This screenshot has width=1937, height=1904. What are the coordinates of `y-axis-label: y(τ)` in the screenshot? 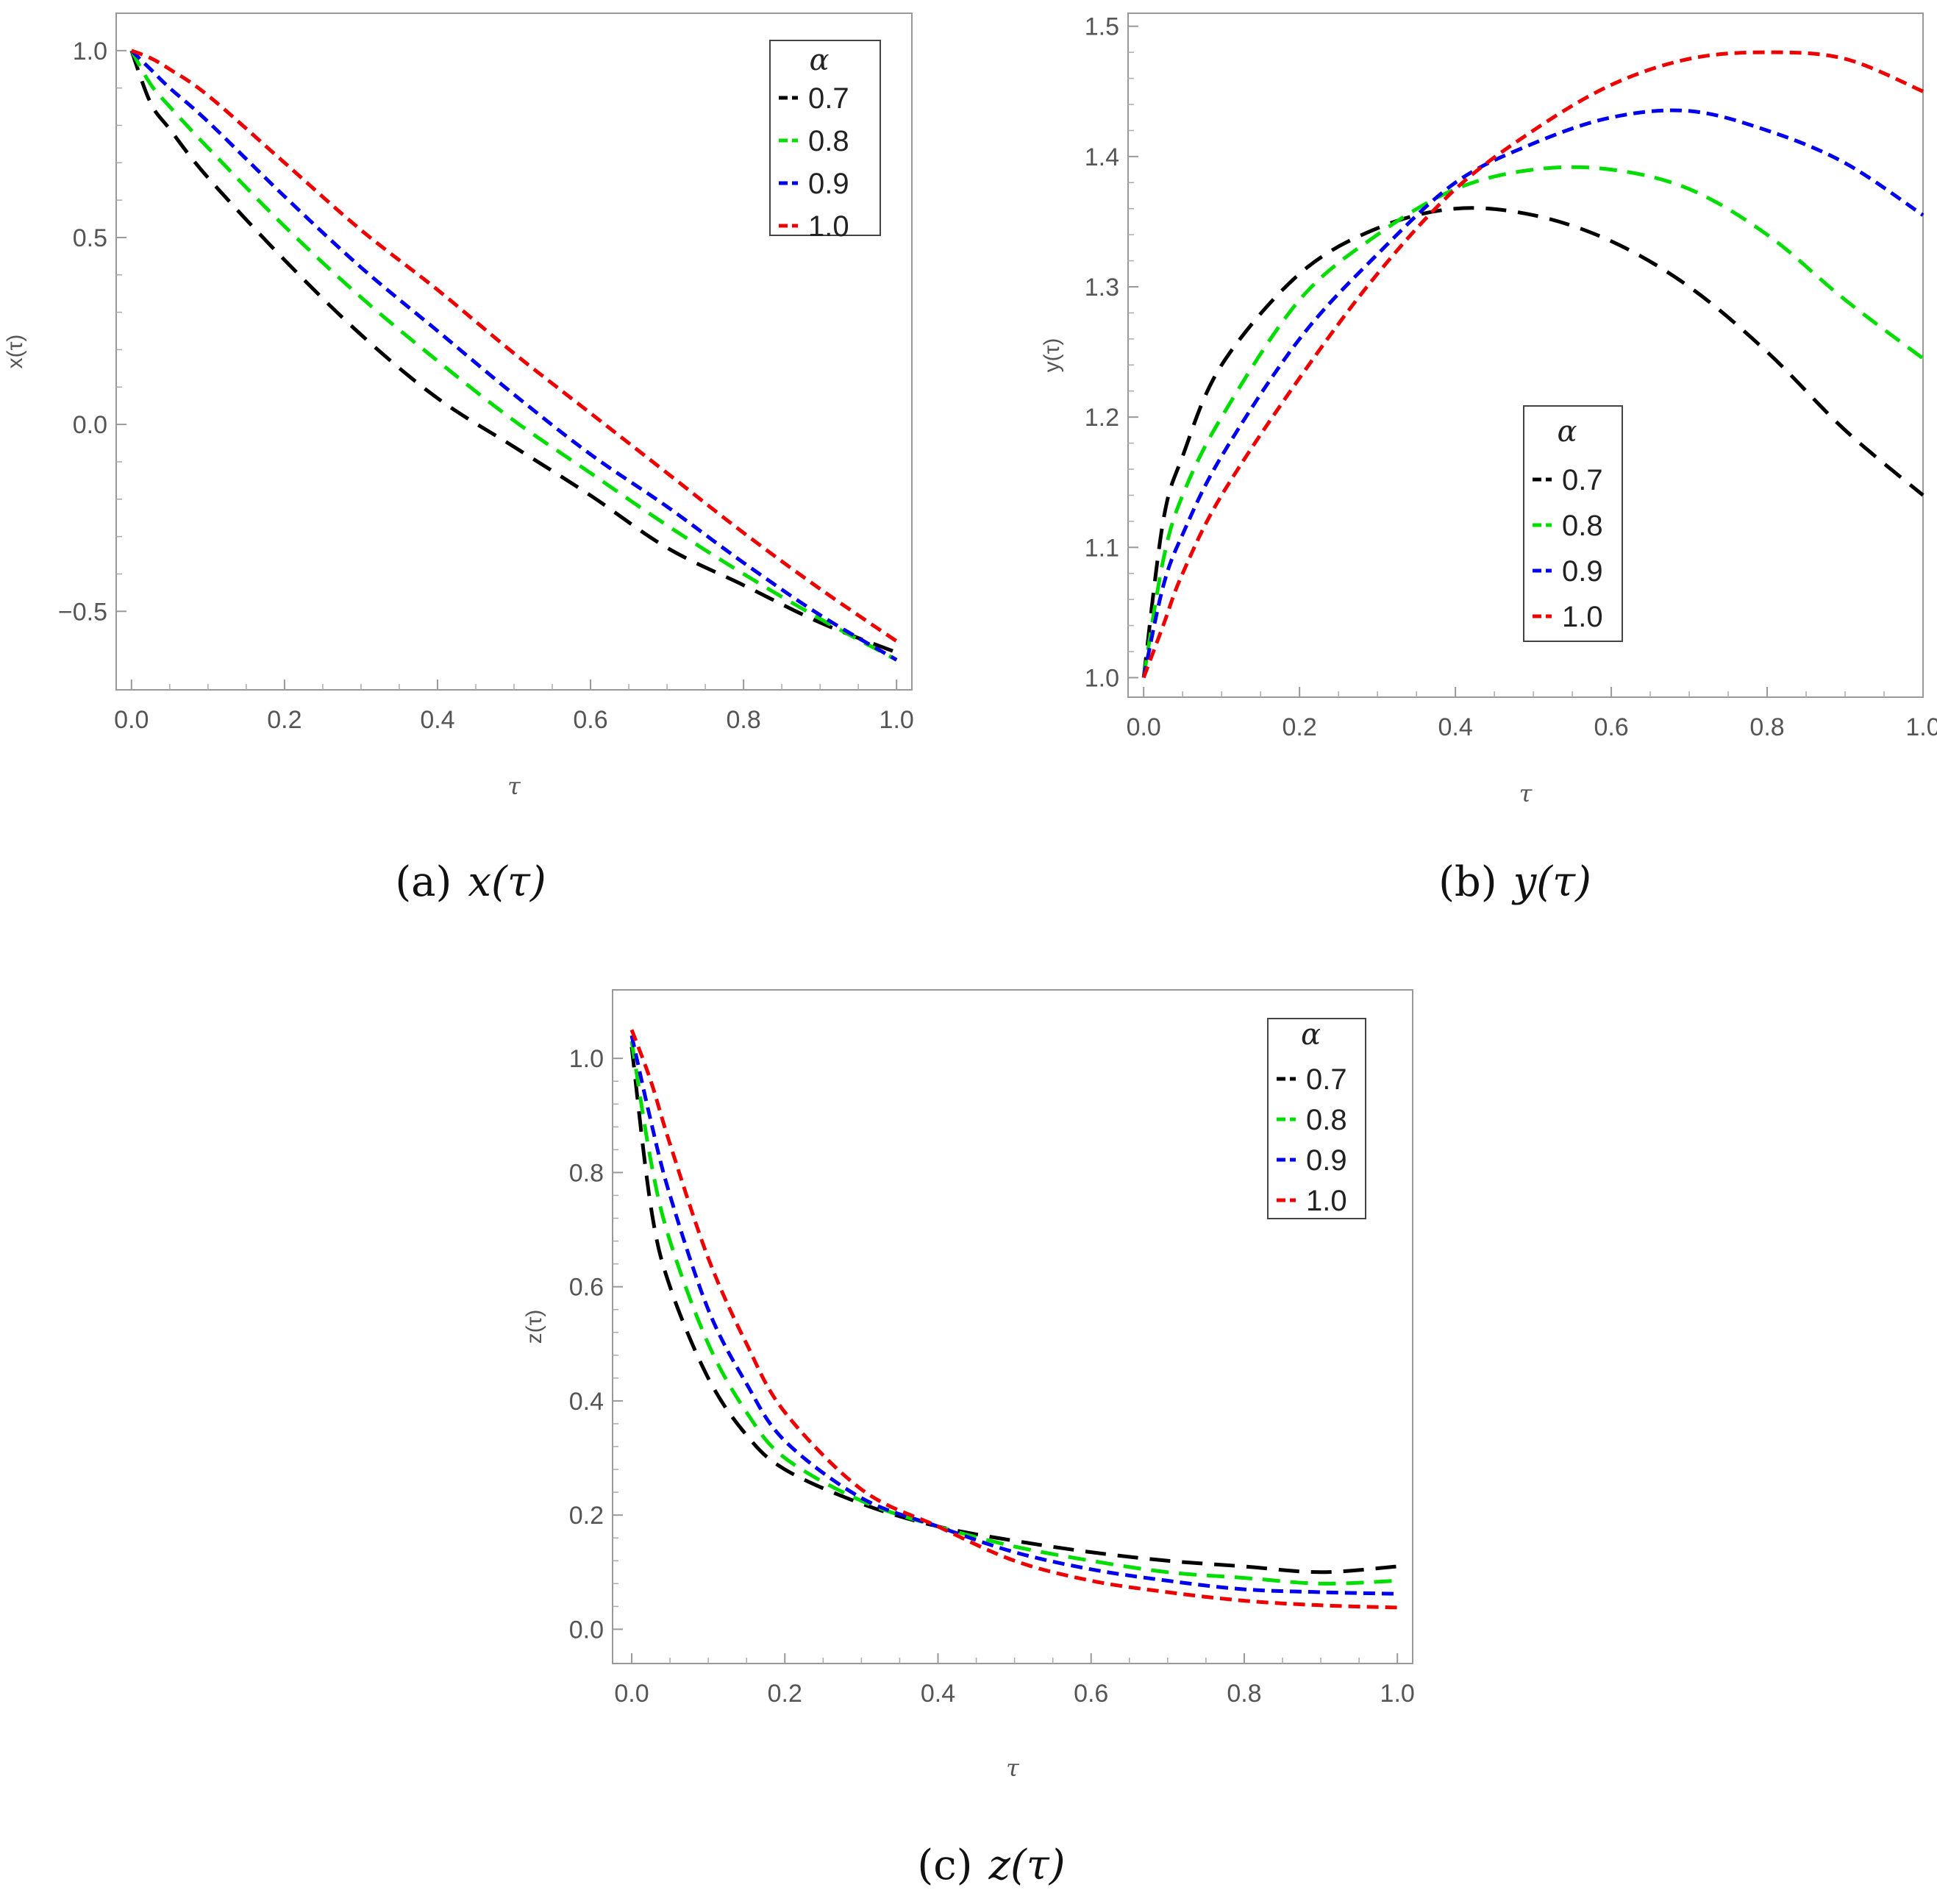 It's located at (1052, 356).